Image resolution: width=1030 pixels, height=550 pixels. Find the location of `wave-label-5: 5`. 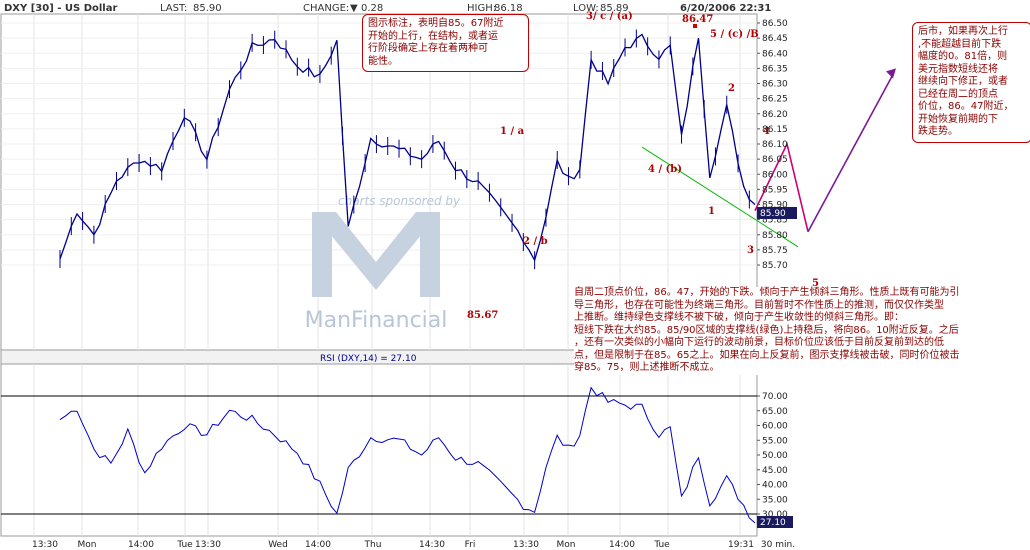

wave-label-5: 5 is located at coordinates (815, 283).